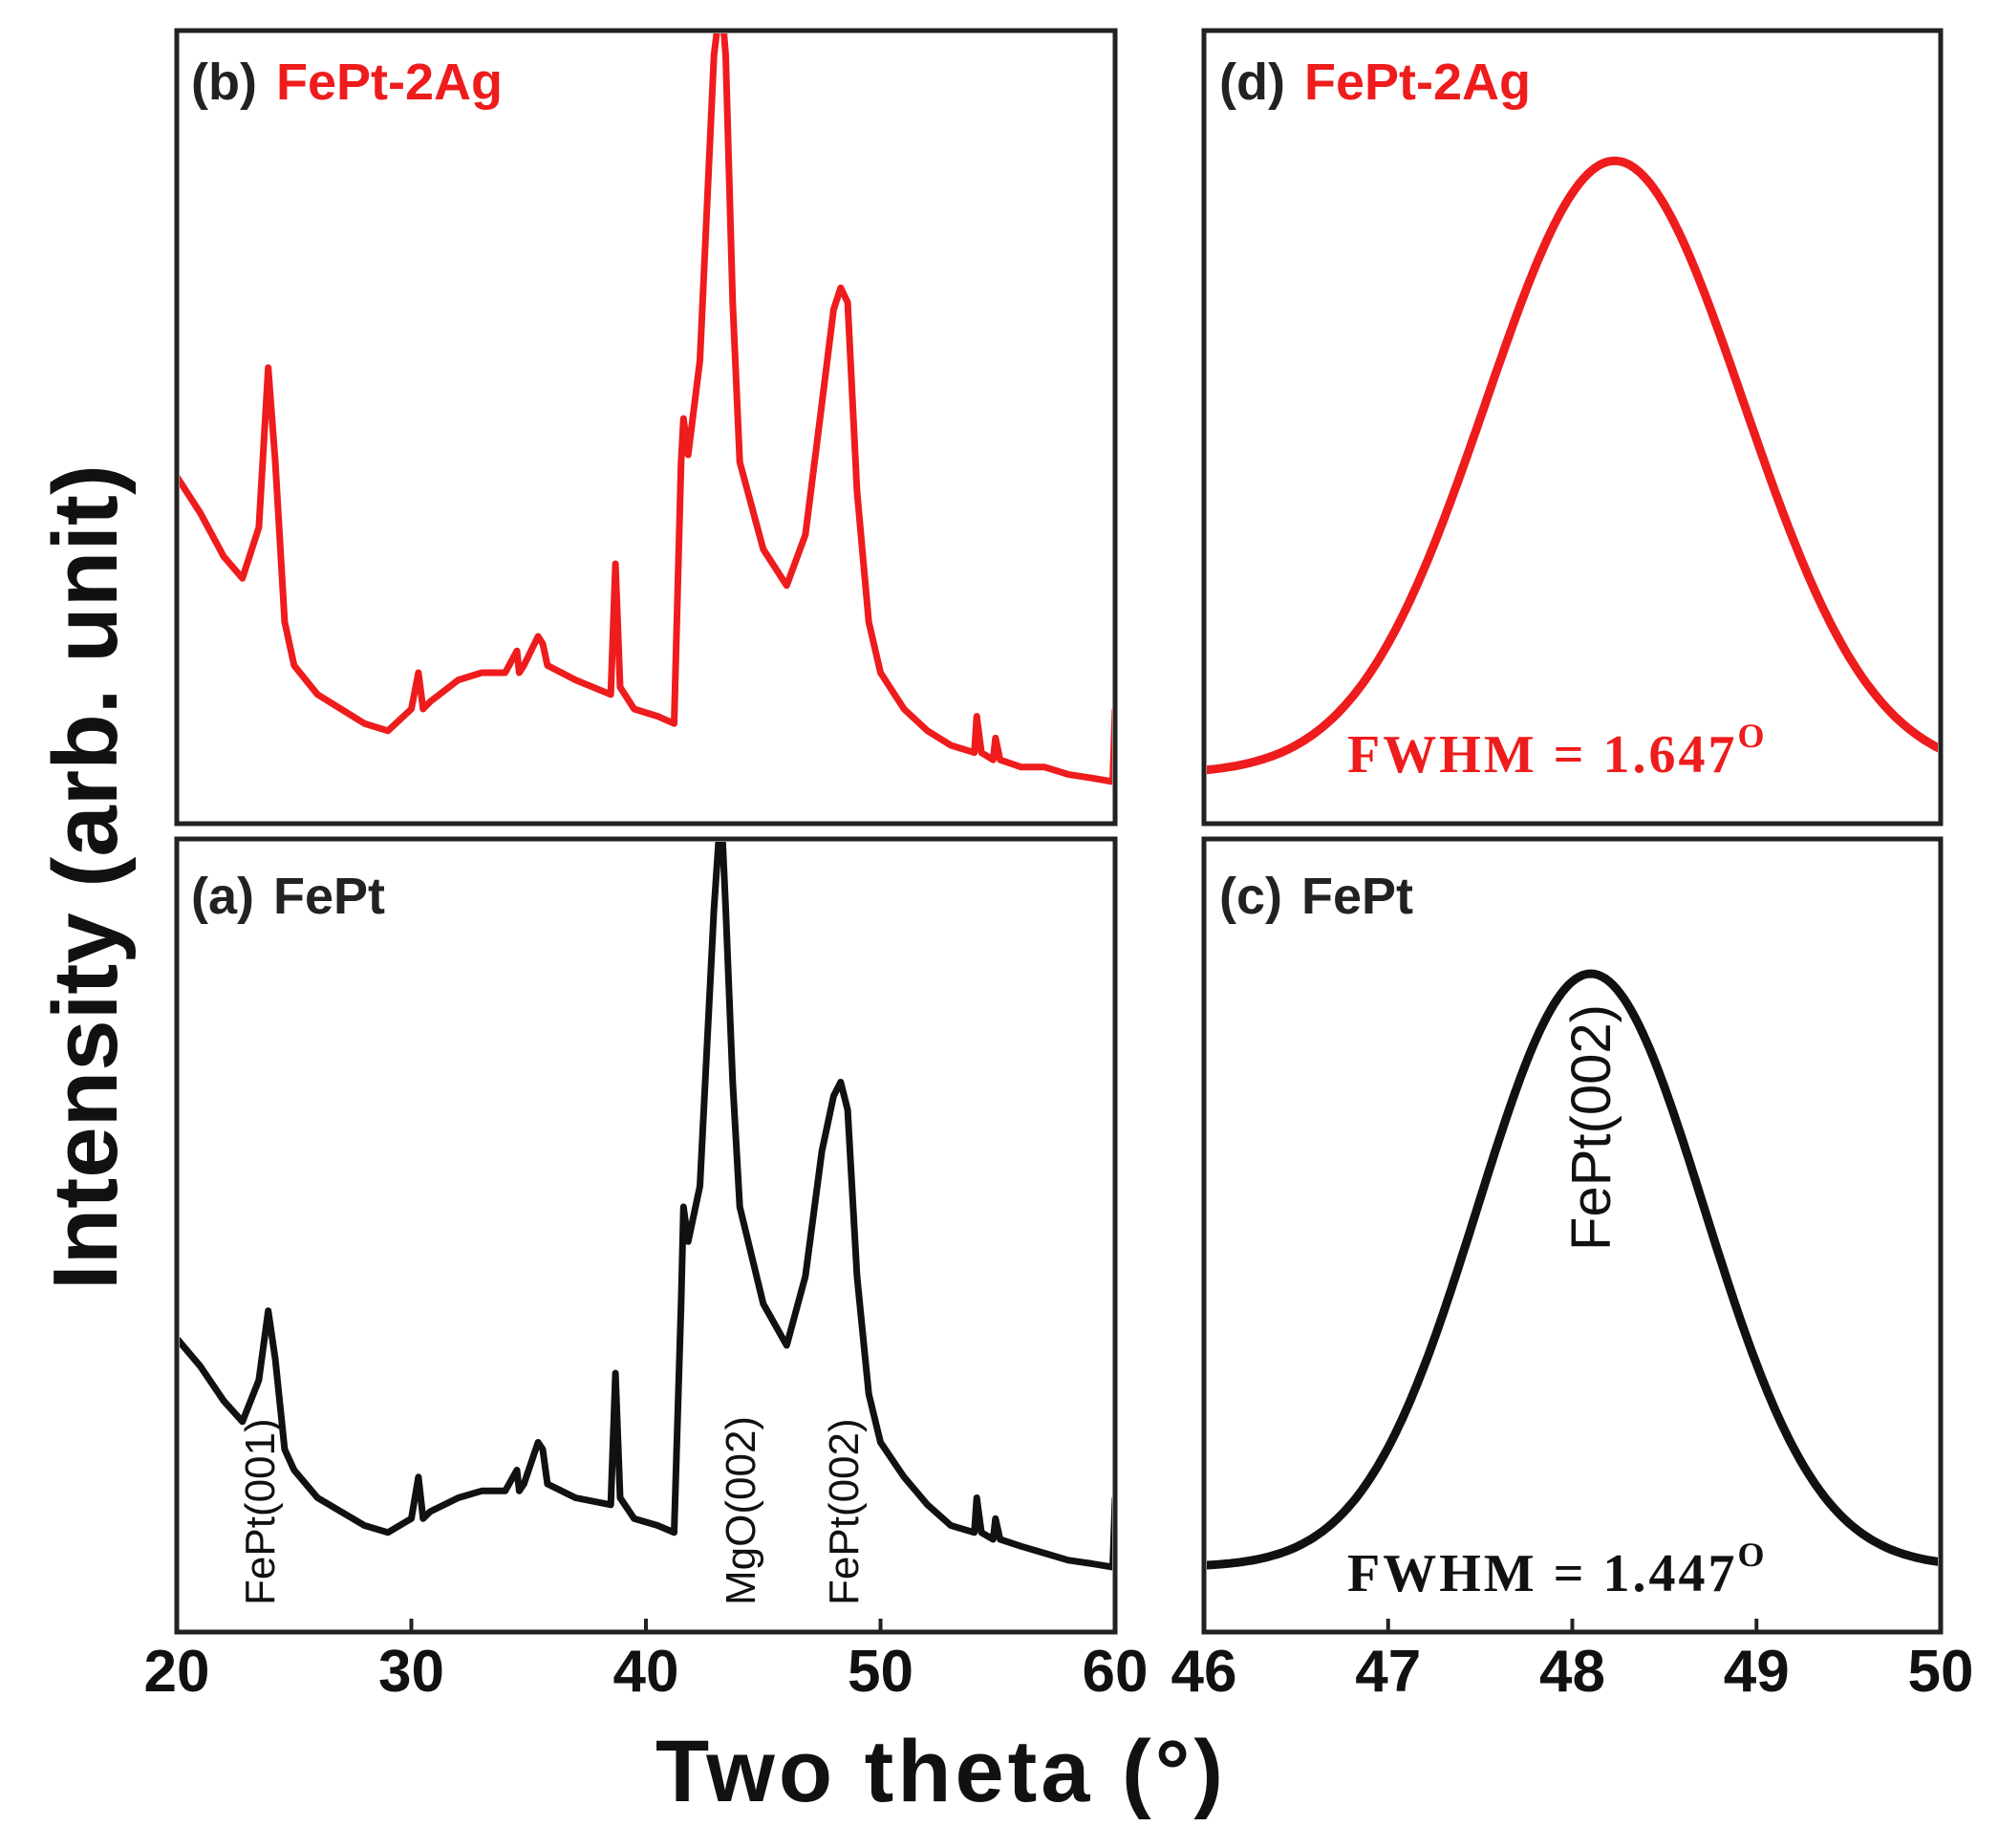 This screenshot has width=1998, height=1848. What do you see at coordinates (1591, 1127) in the screenshot?
I see `peak-label-c-0: FePt(002)` at bounding box center [1591, 1127].